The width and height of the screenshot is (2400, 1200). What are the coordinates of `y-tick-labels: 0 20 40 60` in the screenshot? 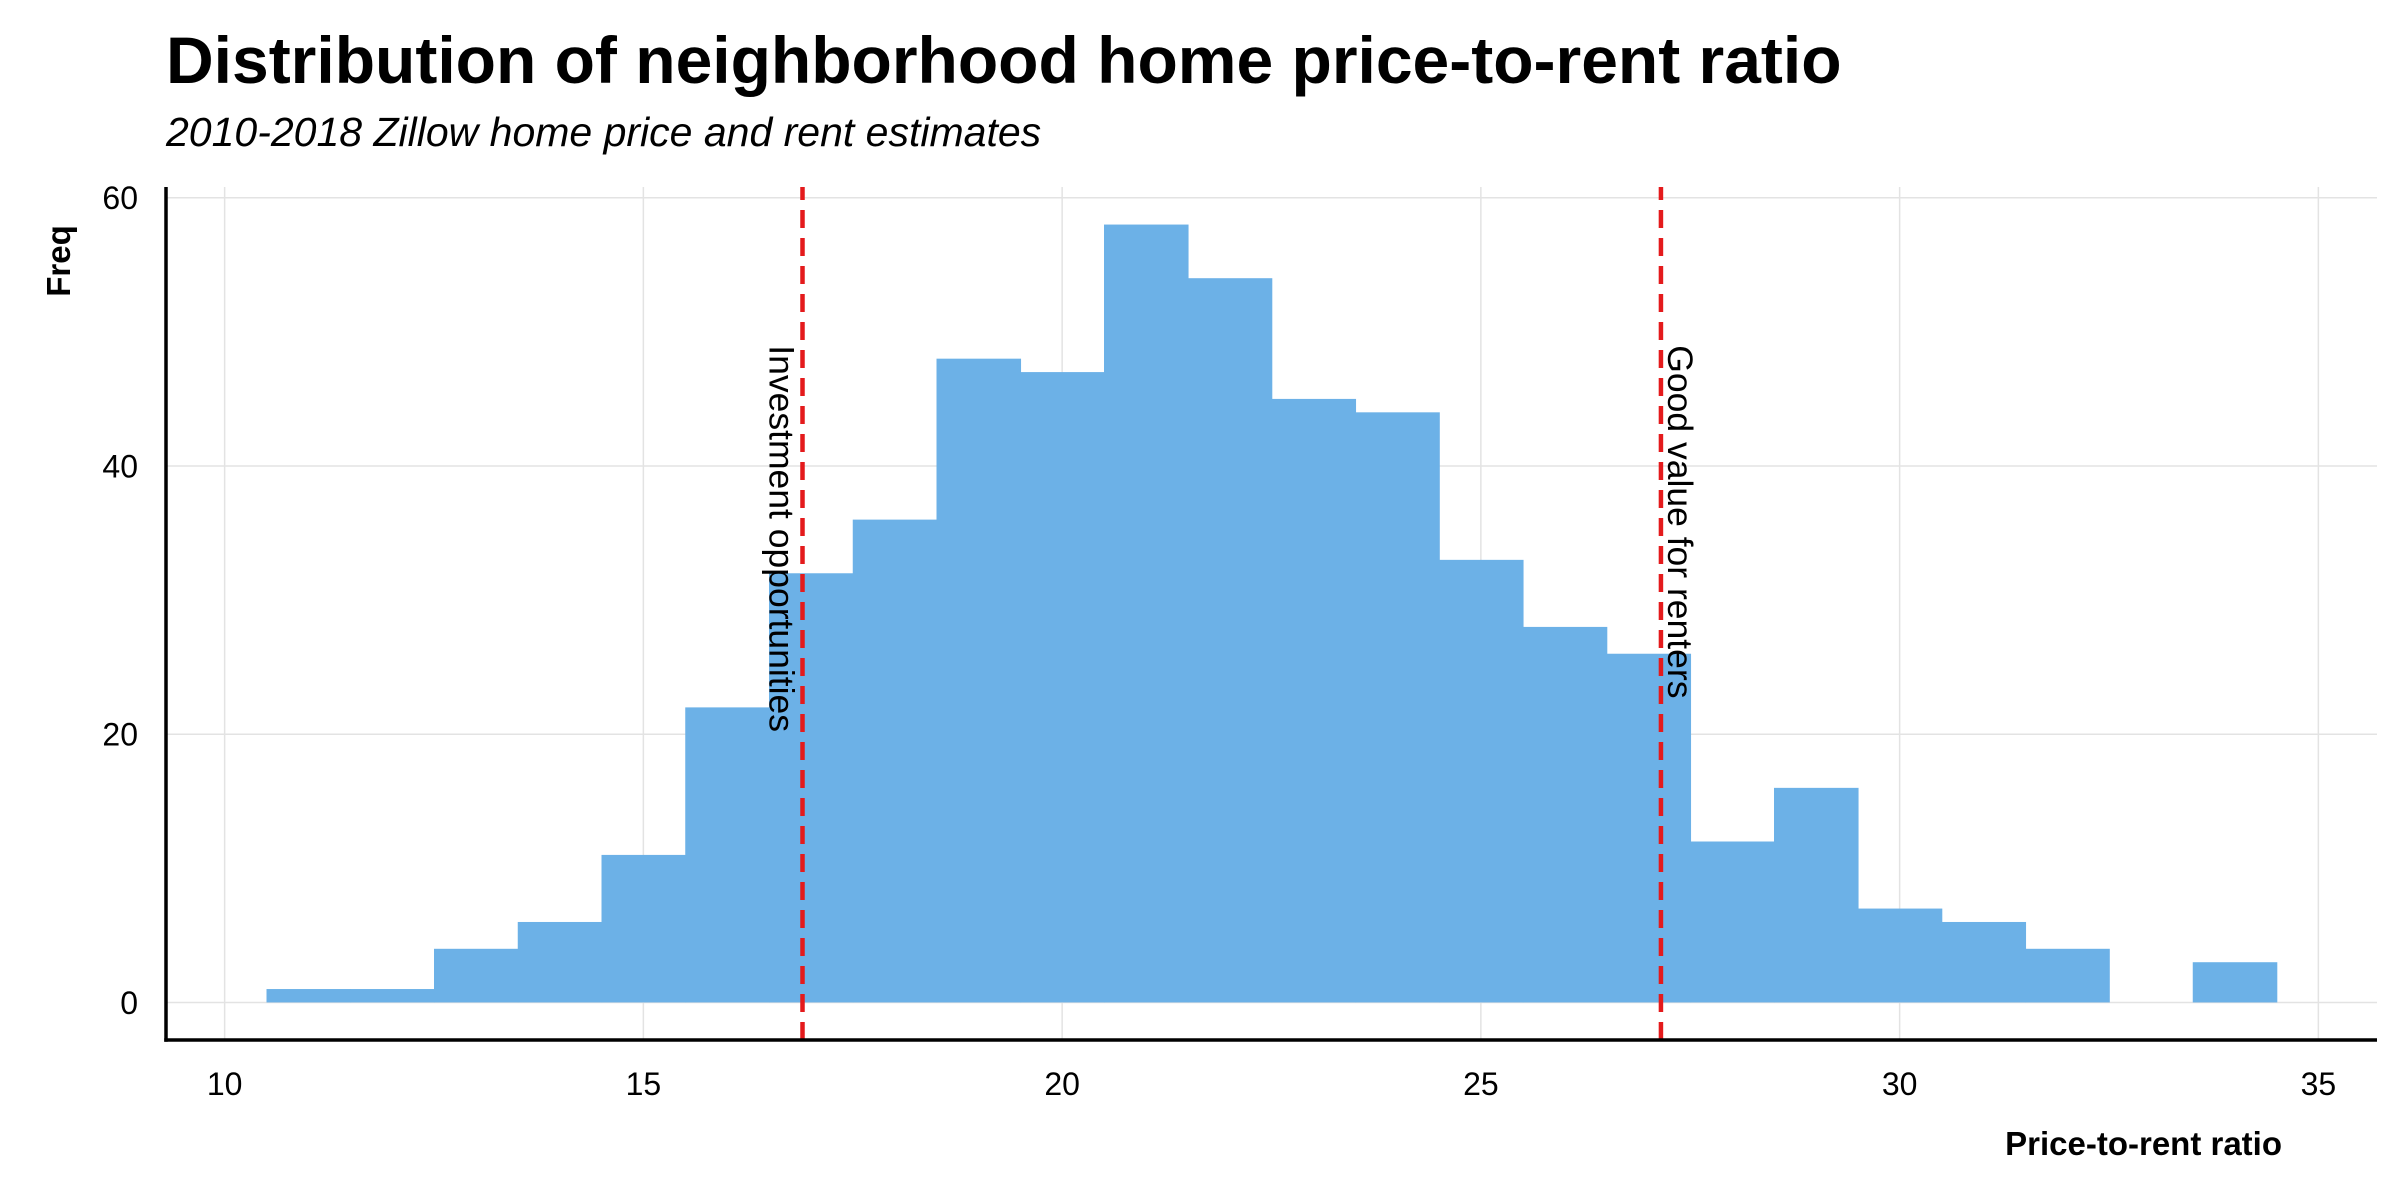 It's located at (120, 600).